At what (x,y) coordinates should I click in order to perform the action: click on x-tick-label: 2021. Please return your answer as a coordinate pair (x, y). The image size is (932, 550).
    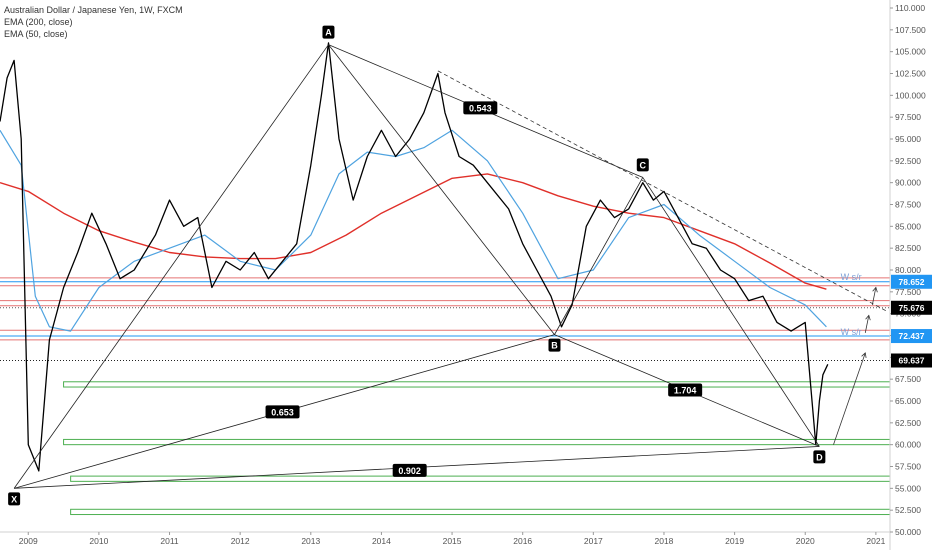
    Looking at the image, I should click on (875, 541).